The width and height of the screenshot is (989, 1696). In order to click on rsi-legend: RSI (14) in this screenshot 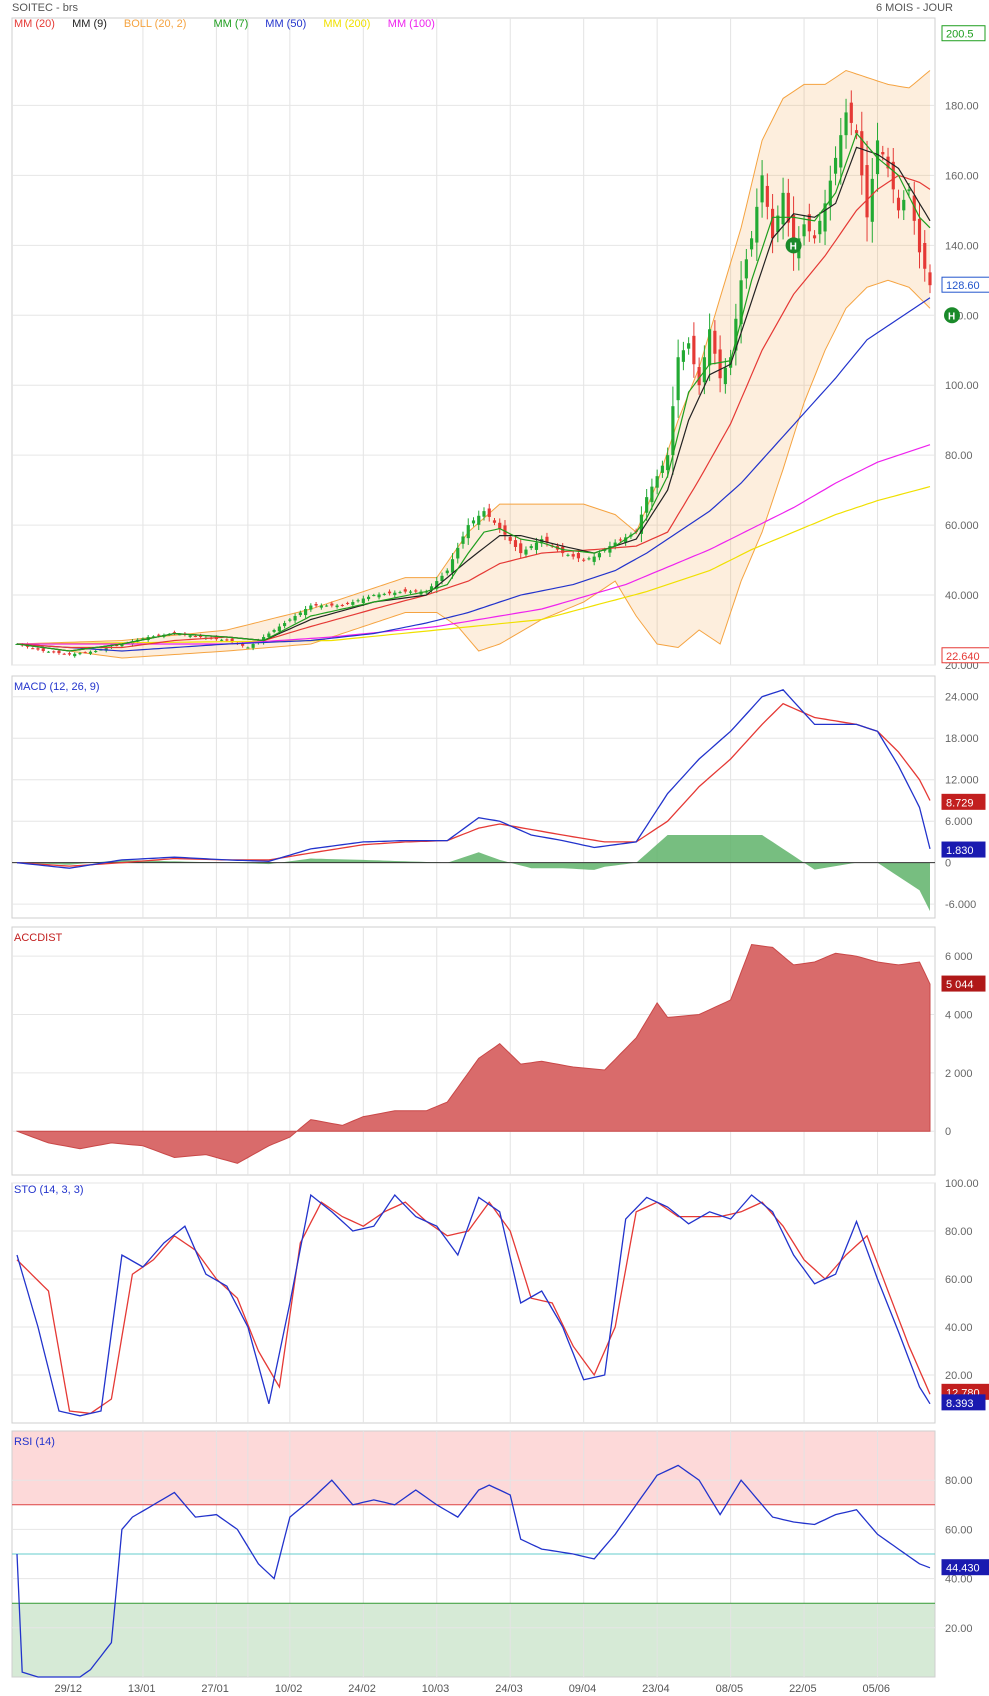, I will do `click(34, 1442)`.